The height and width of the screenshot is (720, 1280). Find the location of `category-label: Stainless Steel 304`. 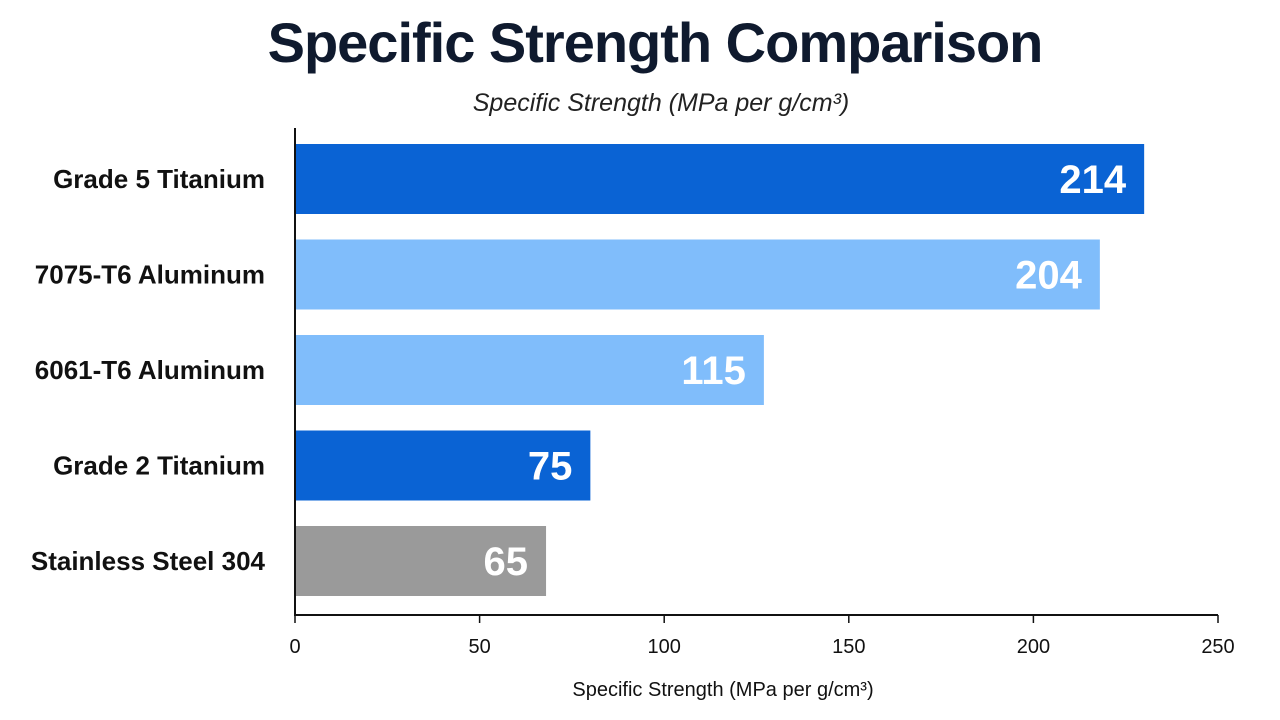

category-label: Stainless Steel 304 is located at coordinates (148, 561).